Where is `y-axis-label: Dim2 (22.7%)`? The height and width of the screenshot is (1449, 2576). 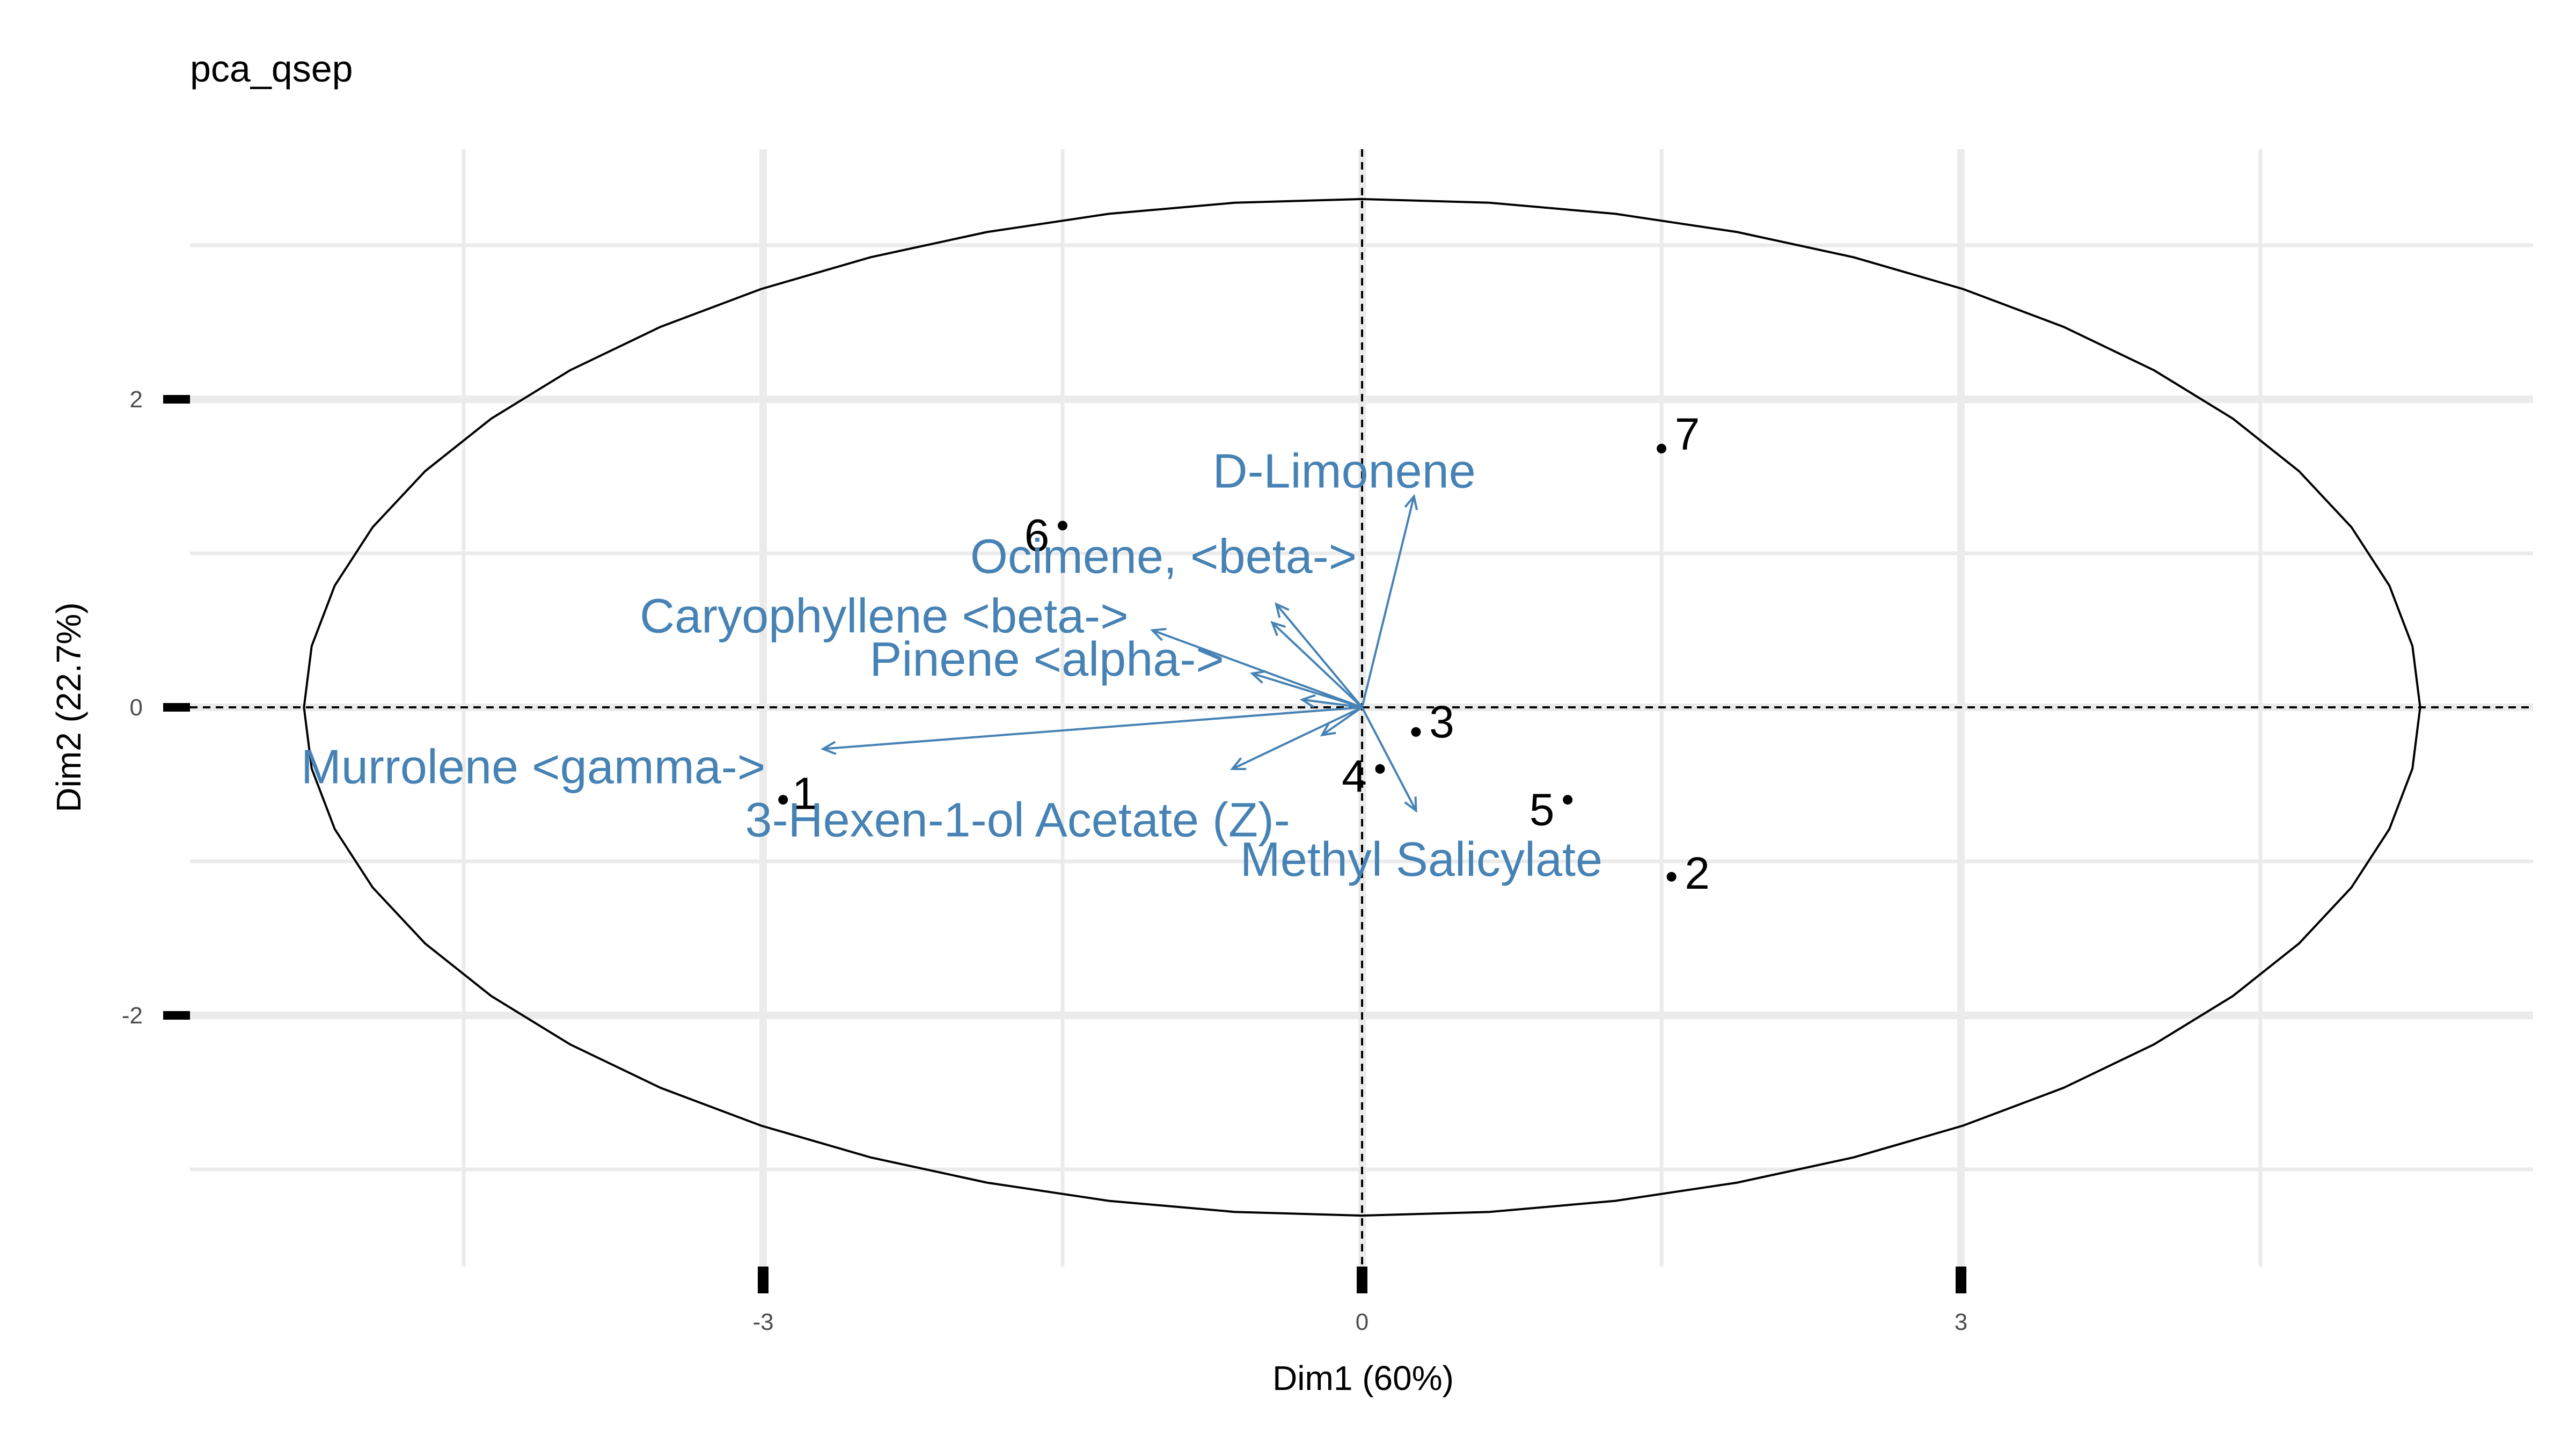
y-axis-label: Dim2 (22.7%) is located at coordinates (68, 707).